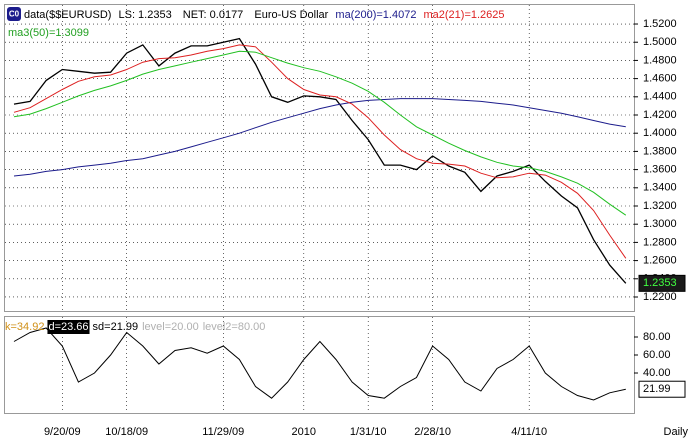 The width and height of the screenshot is (693, 444). I want to click on legend-entry: data($$EURUSD), so click(67, 15).